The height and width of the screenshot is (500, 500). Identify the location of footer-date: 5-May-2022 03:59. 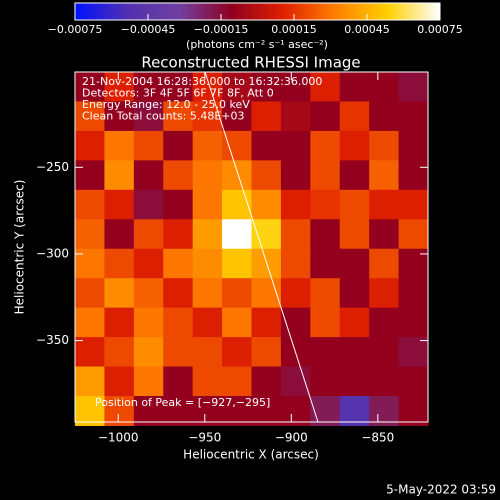
(441, 490).